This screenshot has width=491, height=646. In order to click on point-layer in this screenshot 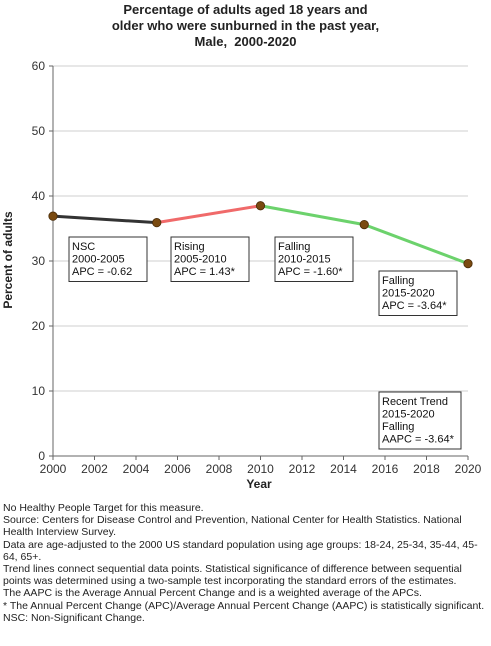, I will do `click(260, 235)`.